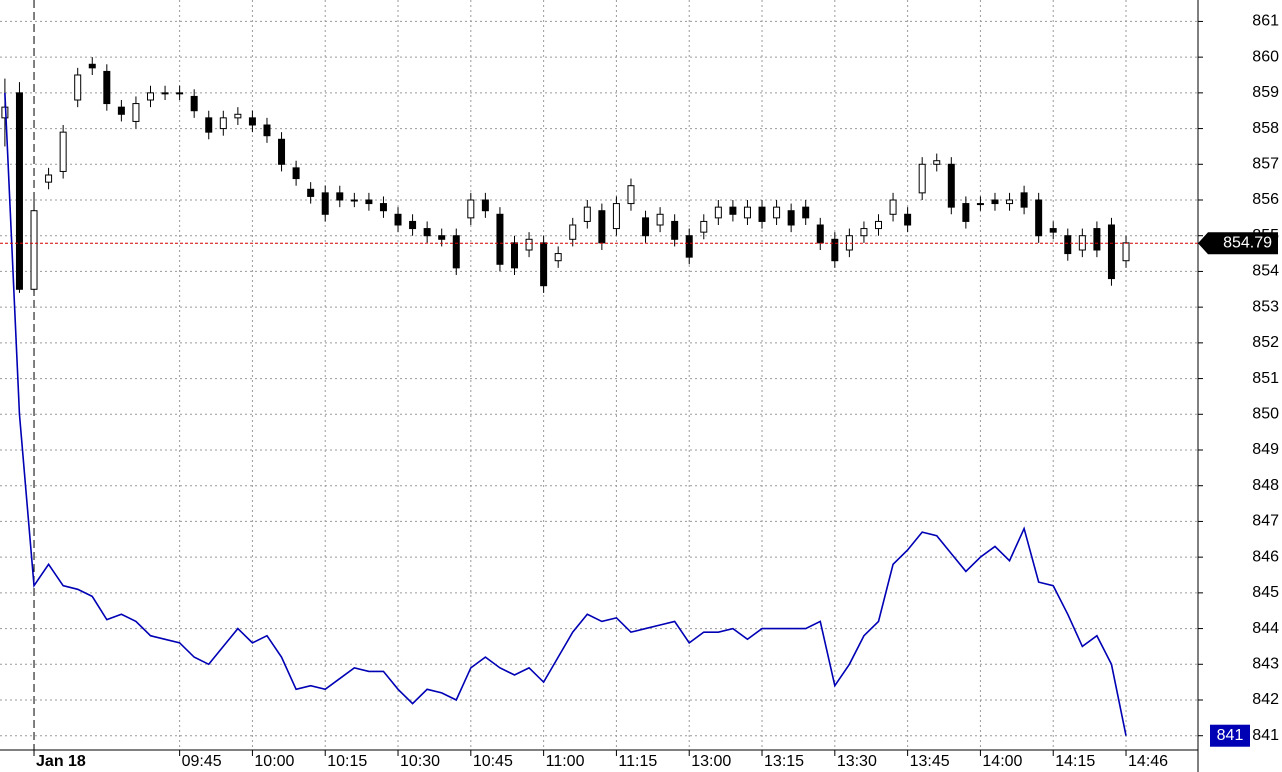 The height and width of the screenshot is (772, 1282). Describe the element at coordinates (274, 761) in the screenshot. I see `x-tick-label: 10:00` at that location.